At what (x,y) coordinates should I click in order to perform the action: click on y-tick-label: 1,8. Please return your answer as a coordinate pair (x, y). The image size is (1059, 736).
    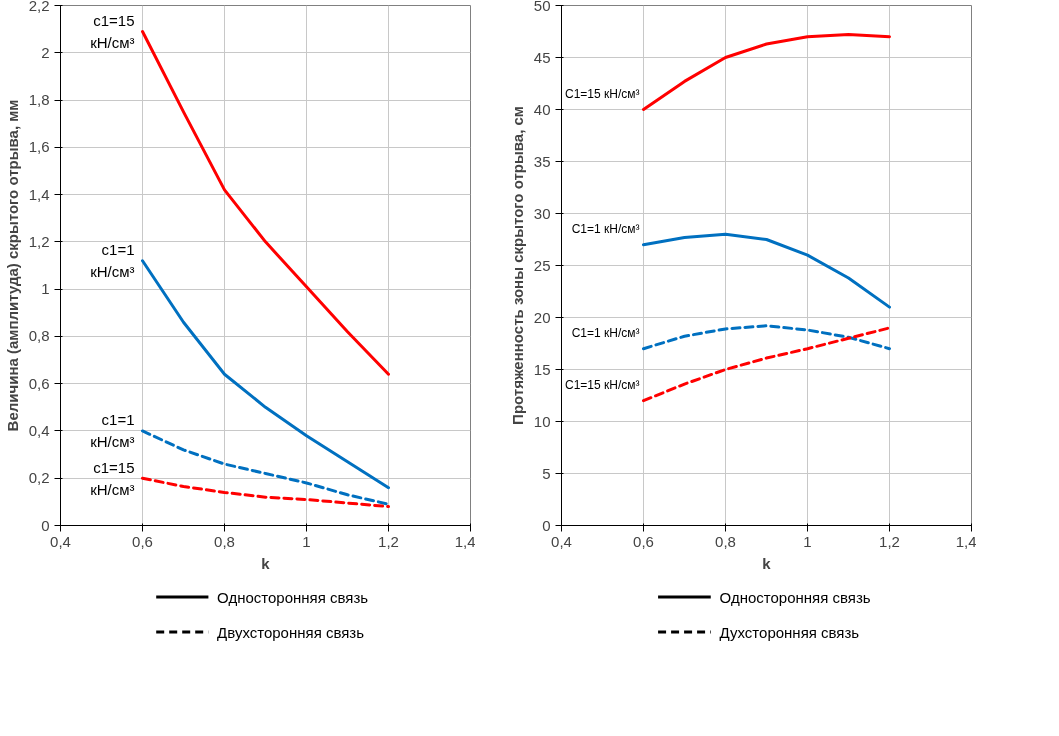
    Looking at the image, I should click on (39, 100).